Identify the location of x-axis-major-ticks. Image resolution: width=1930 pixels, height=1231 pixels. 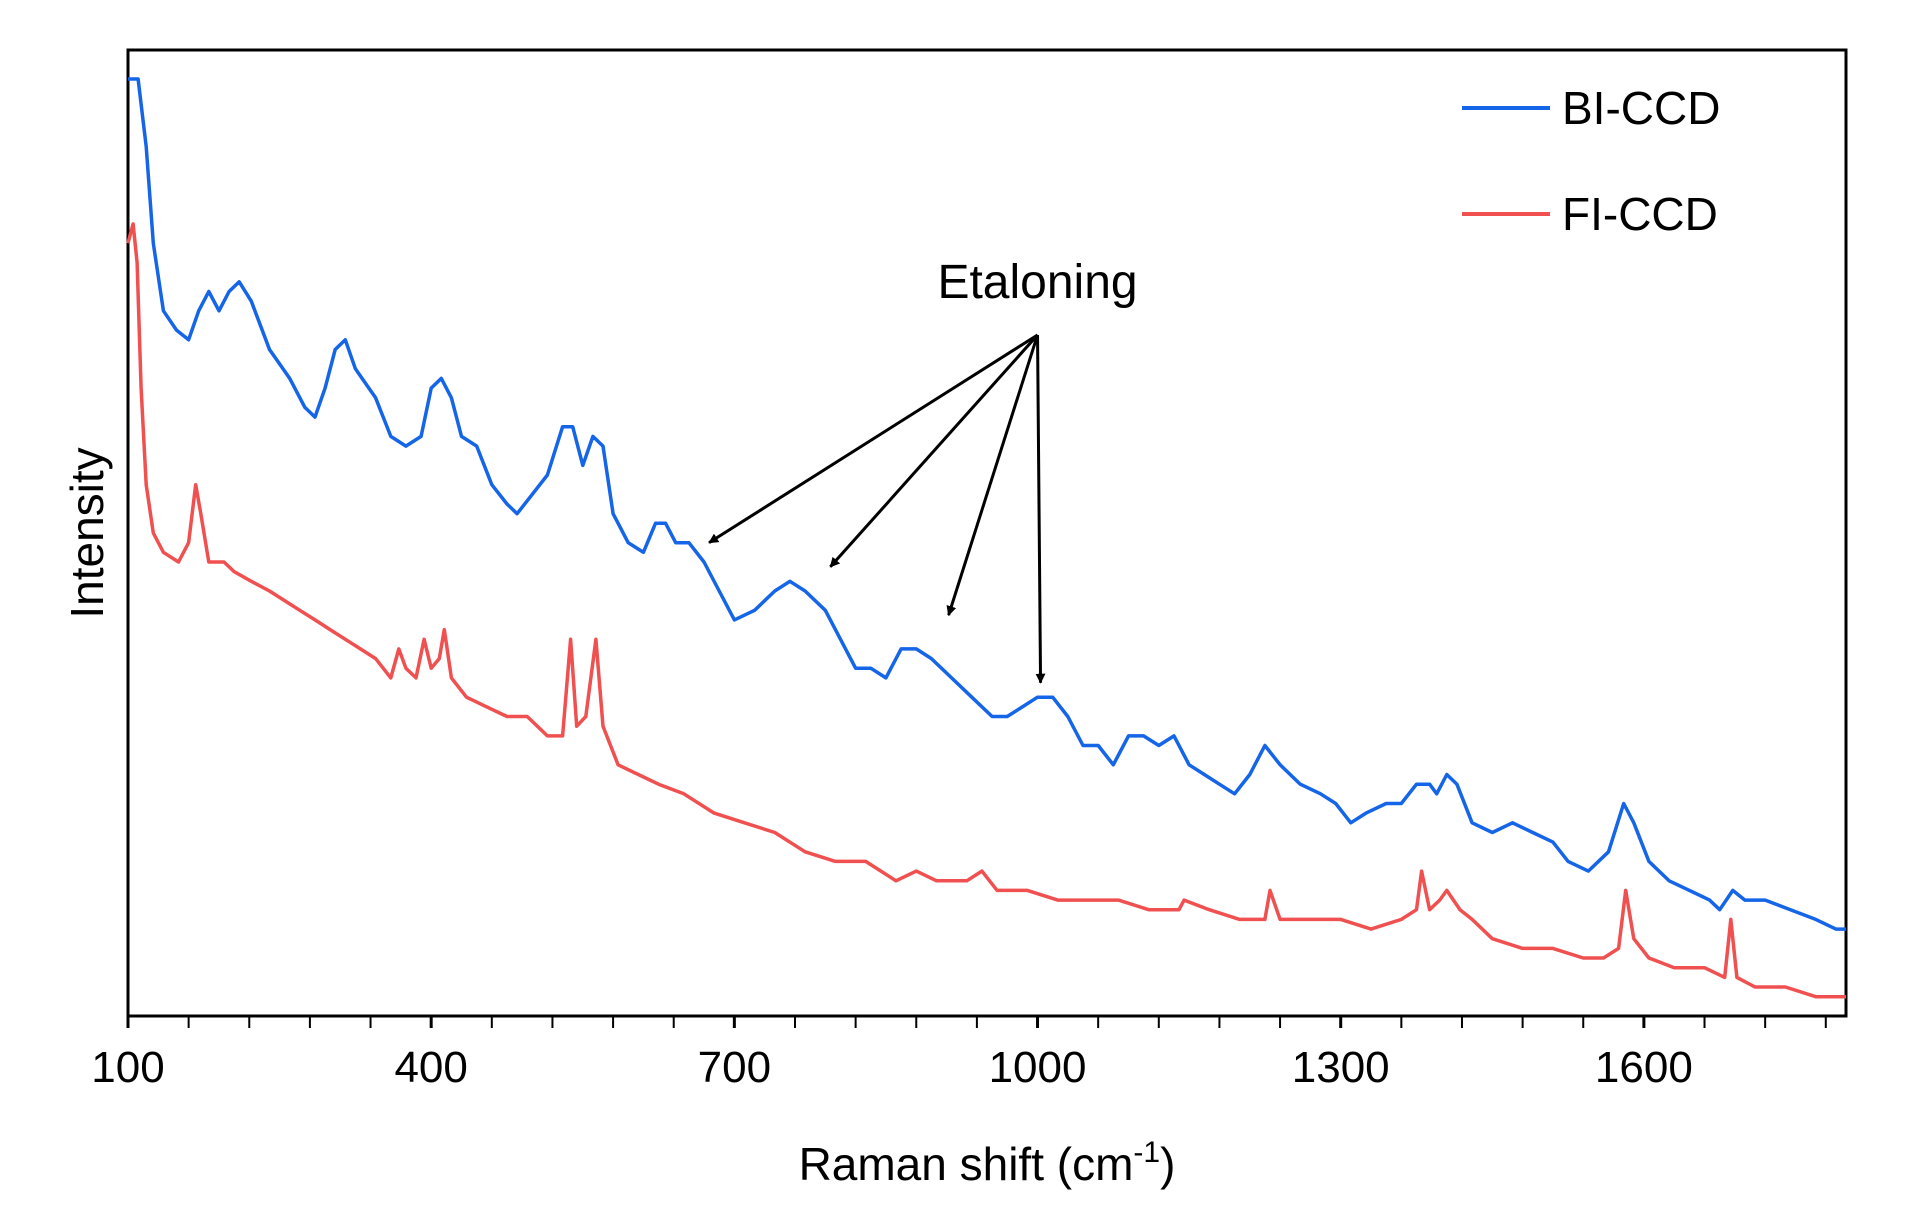
(886, 1022).